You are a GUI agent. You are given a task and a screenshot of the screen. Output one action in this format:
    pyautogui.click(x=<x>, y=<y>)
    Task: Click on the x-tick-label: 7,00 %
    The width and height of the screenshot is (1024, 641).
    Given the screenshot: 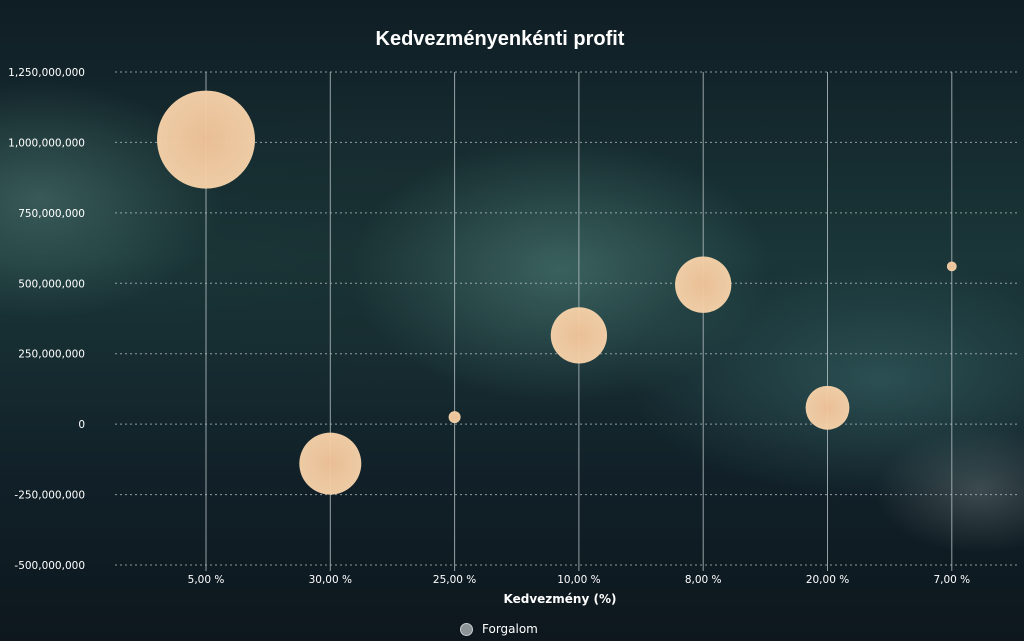 What is the action you would take?
    pyautogui.click(x=951, y=580)
    